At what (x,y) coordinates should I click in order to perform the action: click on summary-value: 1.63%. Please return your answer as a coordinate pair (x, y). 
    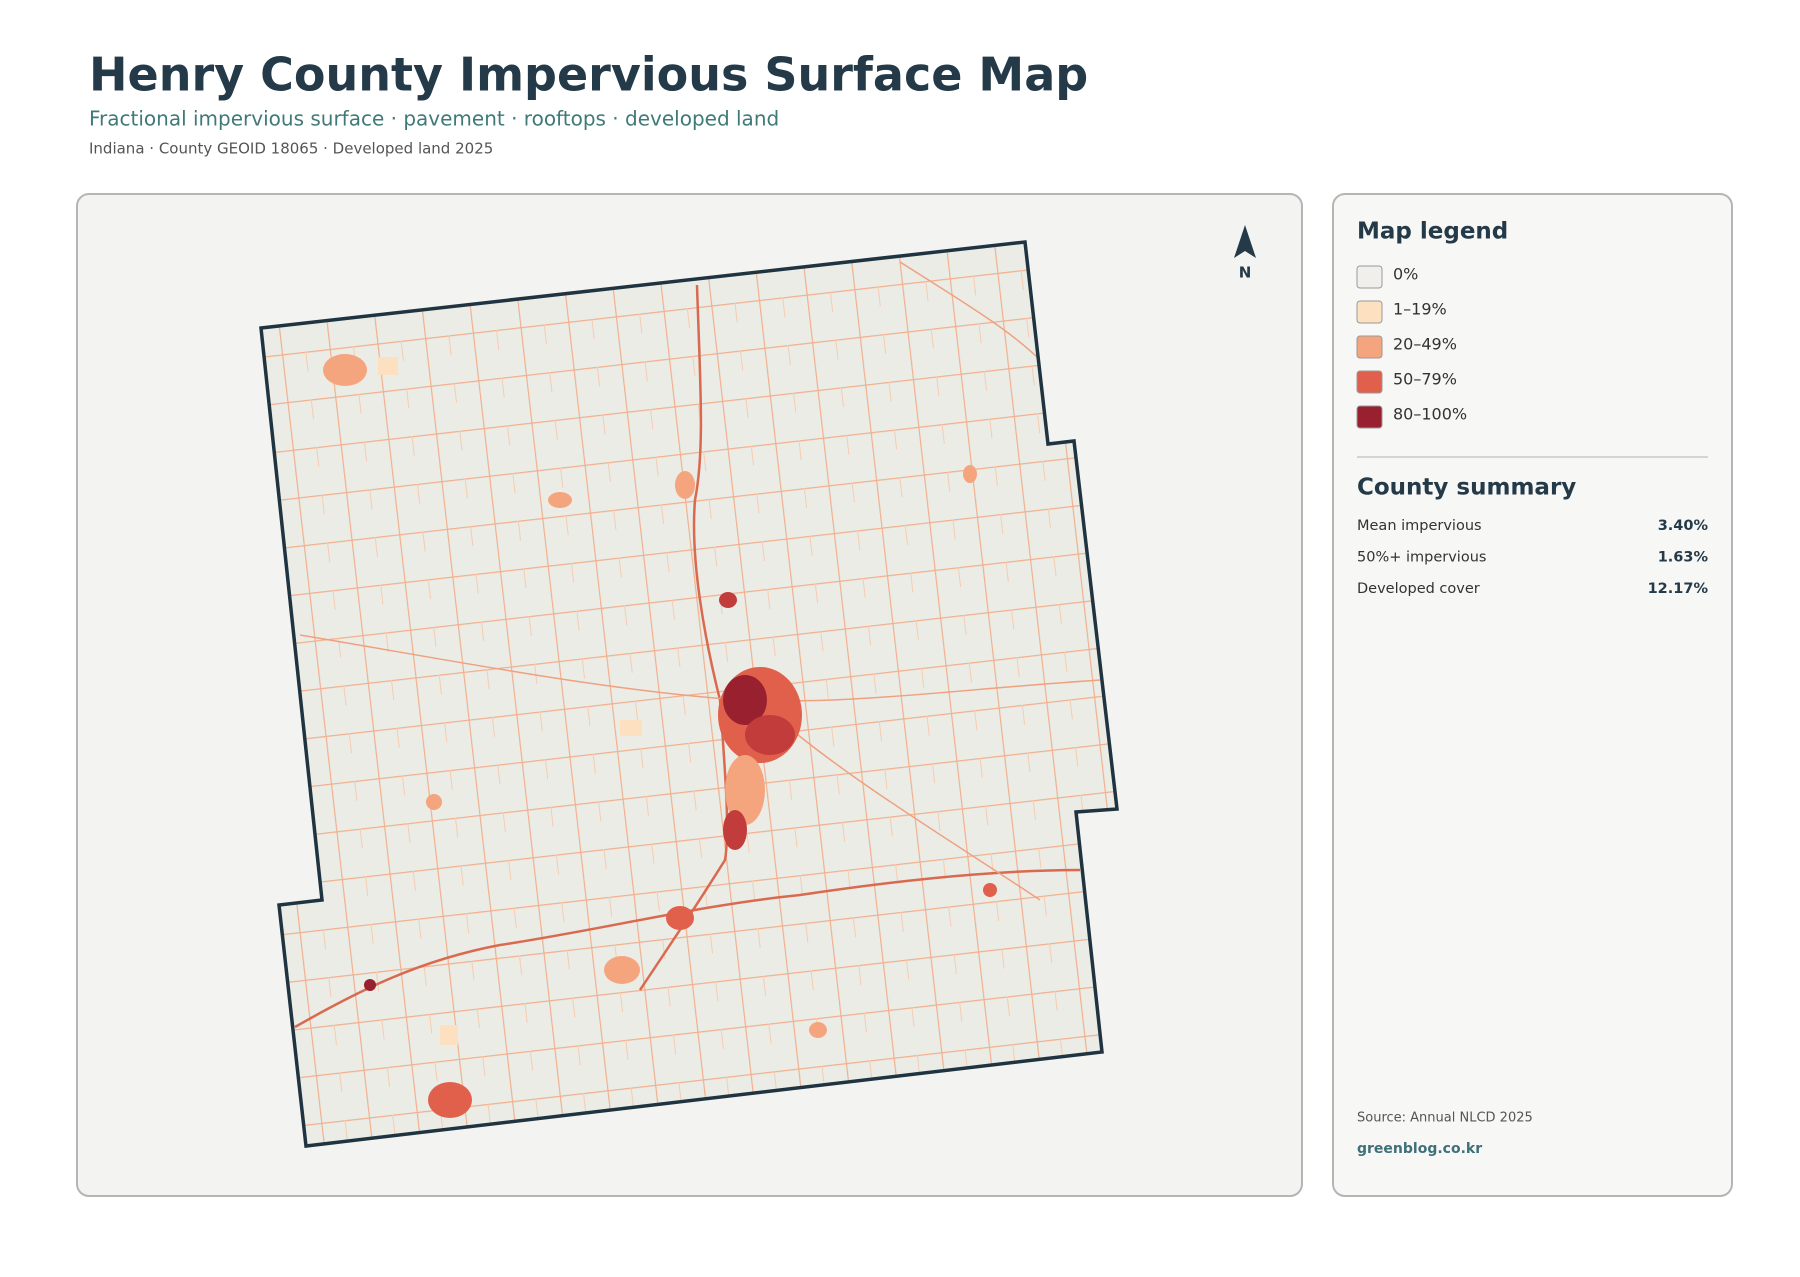
    Looking at the image, I should click on (1683, 558).